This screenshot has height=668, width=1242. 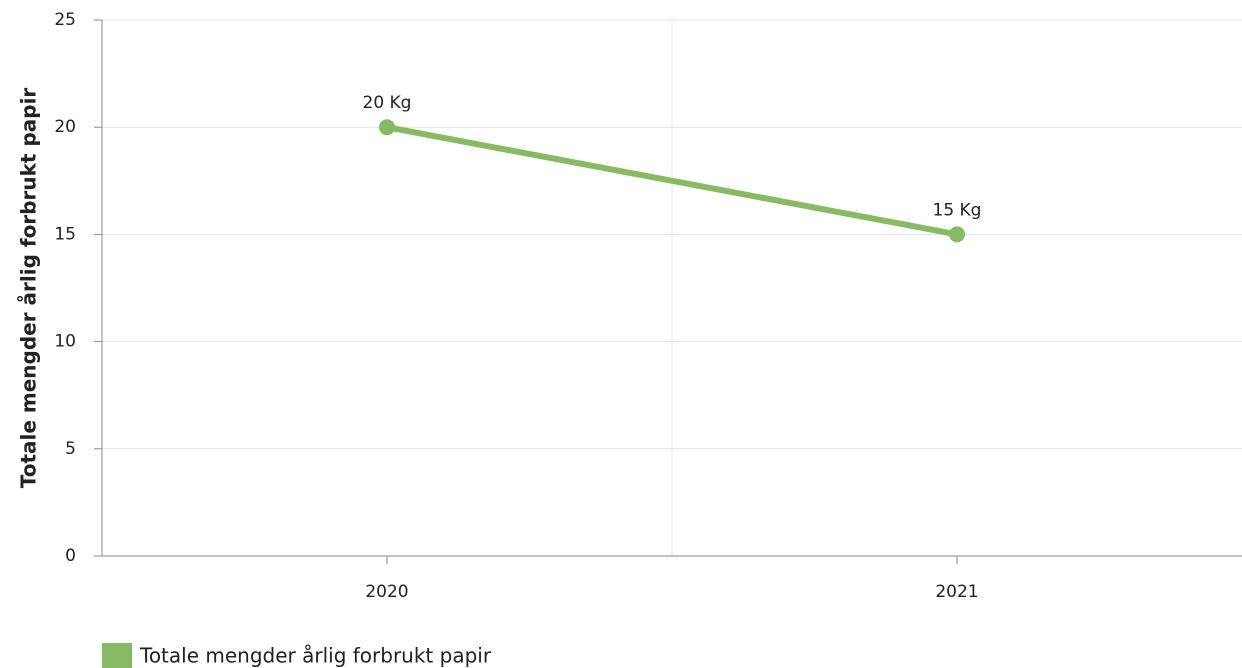 What do you see at coordinates (65, 127) in the screenshot?
I see `y-tick-label: 20` at bounding box center [65, 127].